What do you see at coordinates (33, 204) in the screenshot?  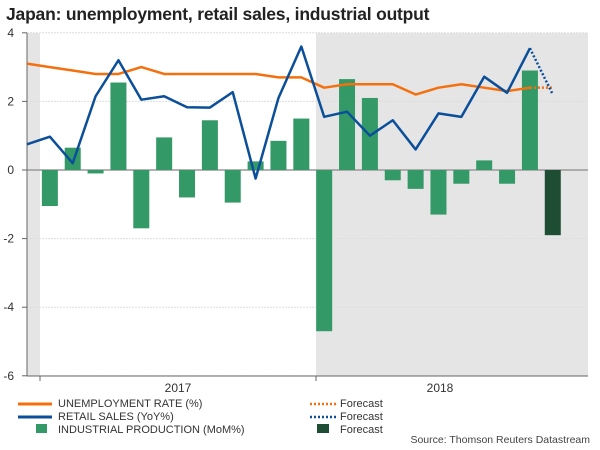 I see `shade-2016` at bounding box center [33, 204].